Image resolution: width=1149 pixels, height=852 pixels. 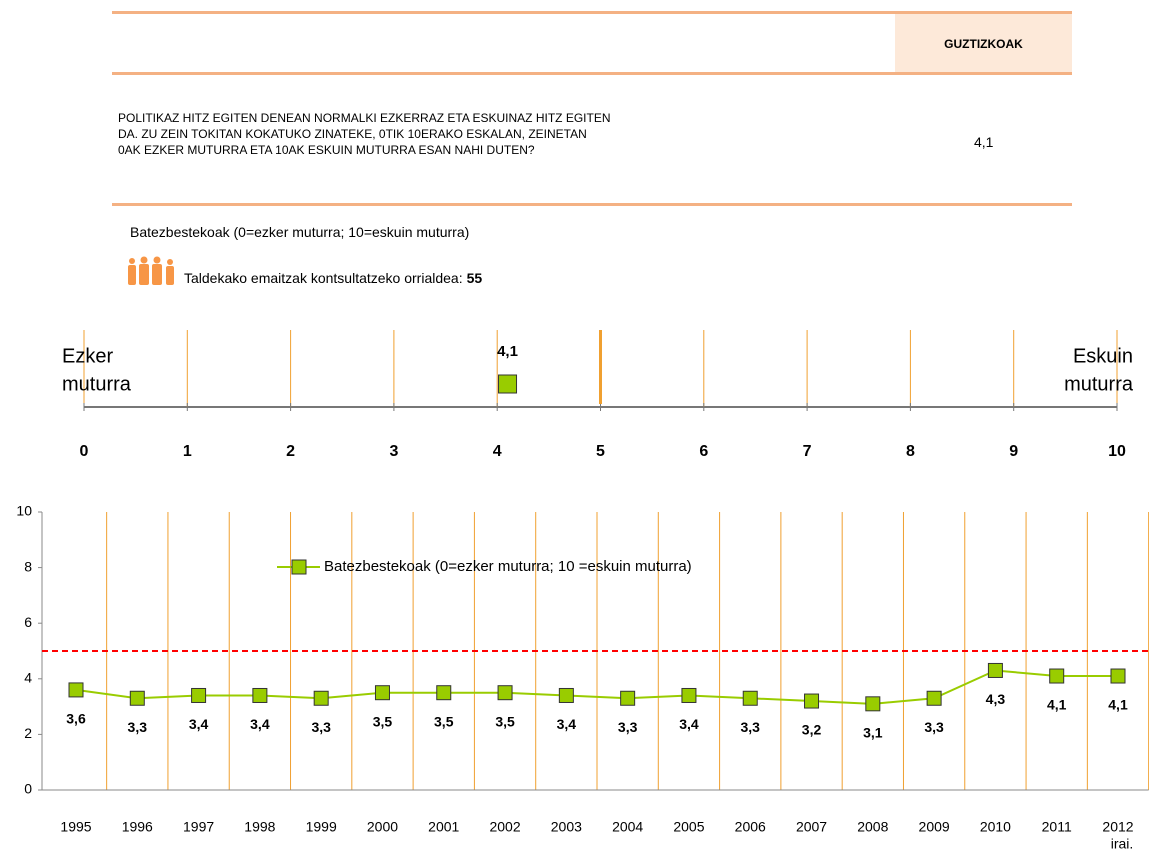 What do you see at coordinates (137, 827) in the screenshot?
I see `x-tick-label: 1996` at bounding box center [137, 827].